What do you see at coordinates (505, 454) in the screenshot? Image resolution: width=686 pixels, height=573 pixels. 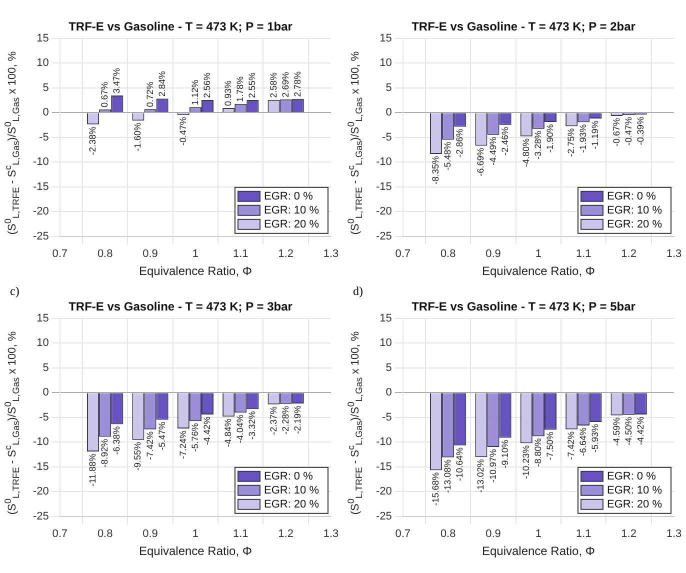 I see `data-label: -9.10%` at bounding box center [505, 454].